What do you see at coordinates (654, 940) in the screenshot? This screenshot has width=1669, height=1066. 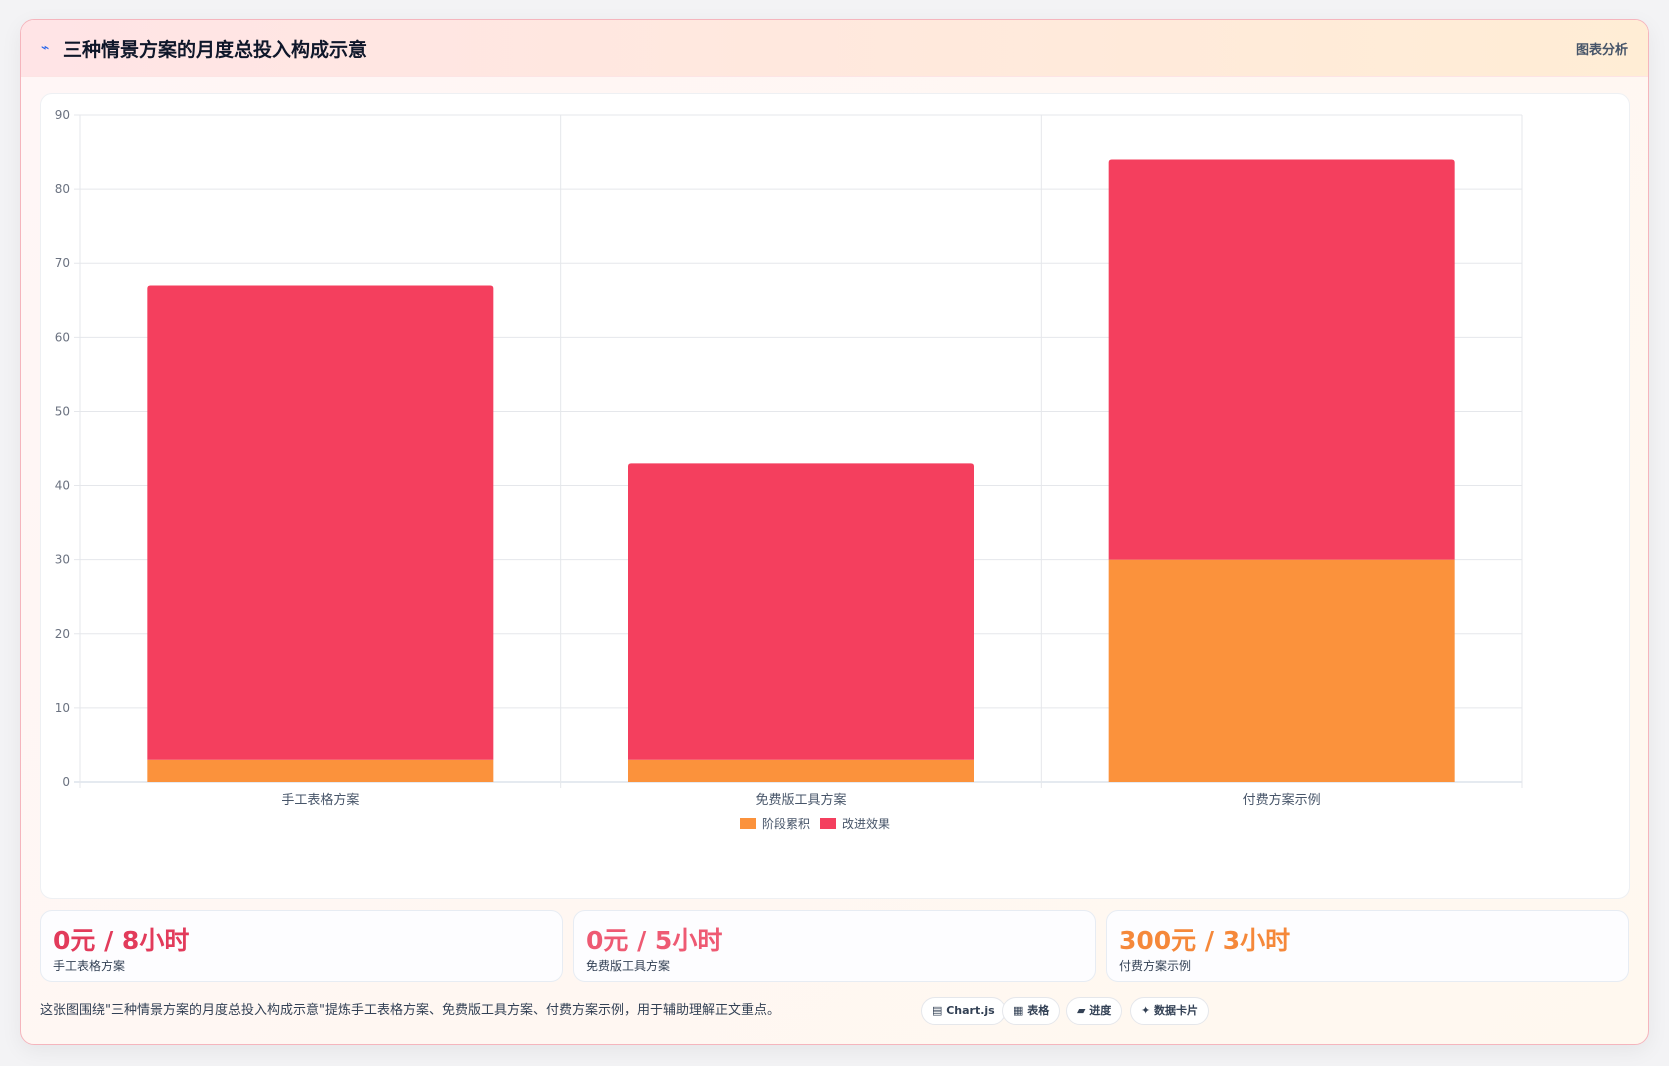 I see `stat-value: 0元 / 5小时` at bounding box center [654, 940].